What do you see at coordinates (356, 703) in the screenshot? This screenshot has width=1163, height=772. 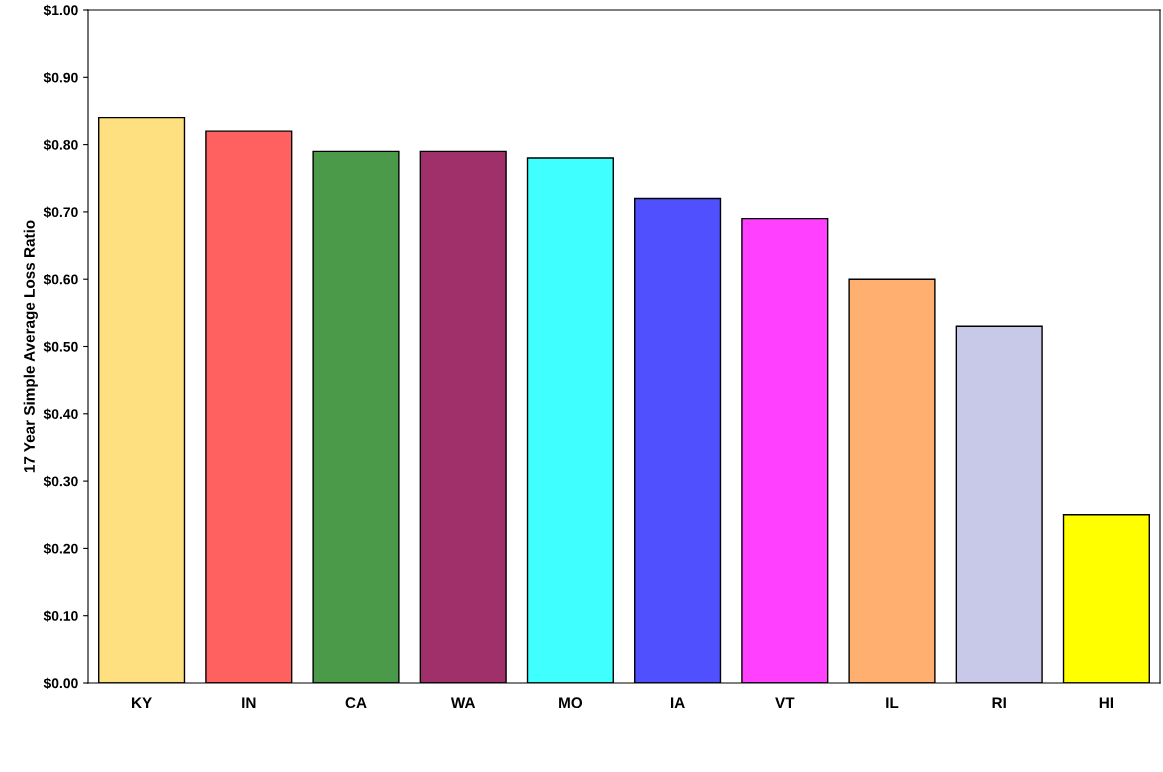 I see `x-tick-label: CA` at bounding box center [356, 703].